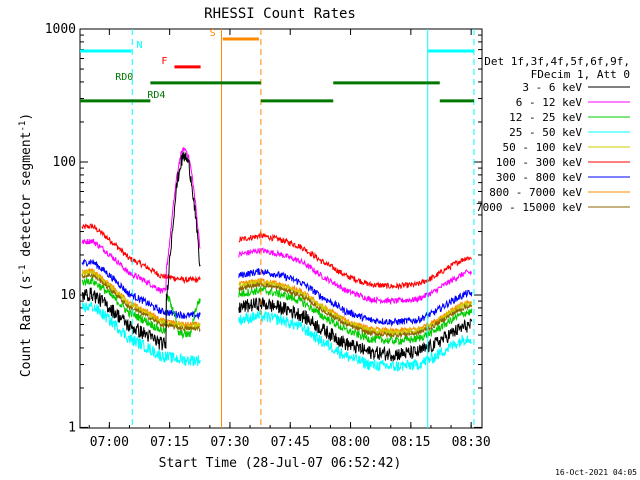 The height and width of the screenshot is (480, 640). Describe the element at coordinates (139, 45) in the screenshot. I see `flag-label: N` at that location.